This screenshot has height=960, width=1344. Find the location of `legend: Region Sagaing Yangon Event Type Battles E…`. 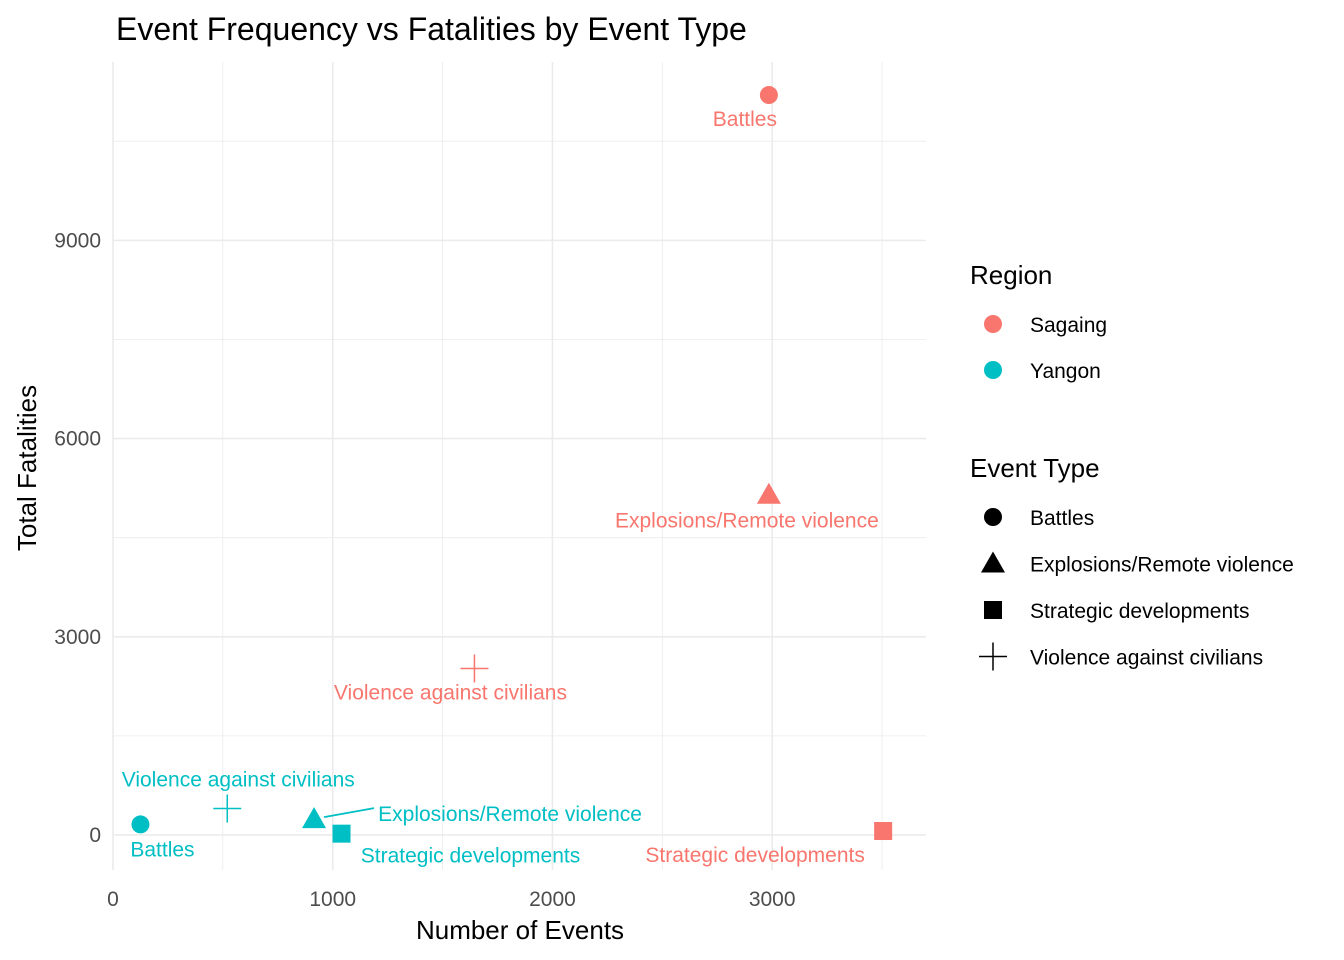

legend: Region Sagaing Yangon Event Type Battles E… is located at coordinates (1132, 465).